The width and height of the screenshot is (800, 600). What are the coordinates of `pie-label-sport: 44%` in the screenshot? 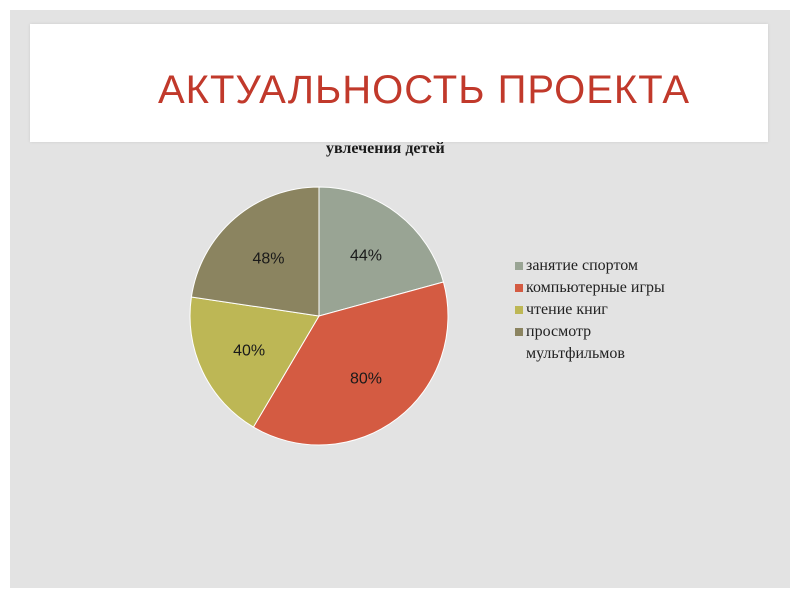 It's located at (366, 255).